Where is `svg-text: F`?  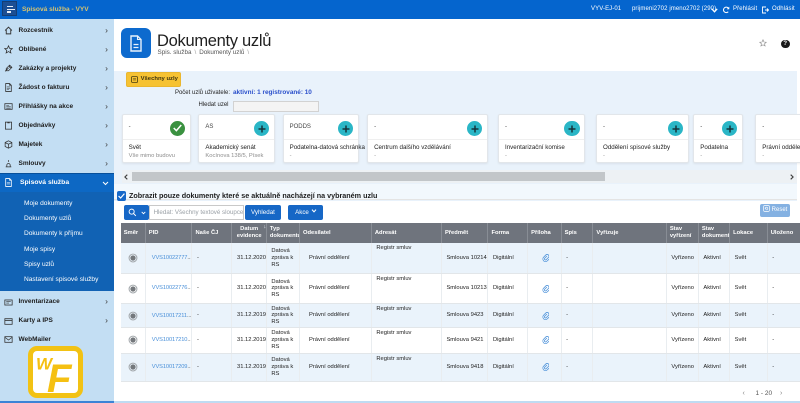 svg-text: F is located at coordinates (60, 375).